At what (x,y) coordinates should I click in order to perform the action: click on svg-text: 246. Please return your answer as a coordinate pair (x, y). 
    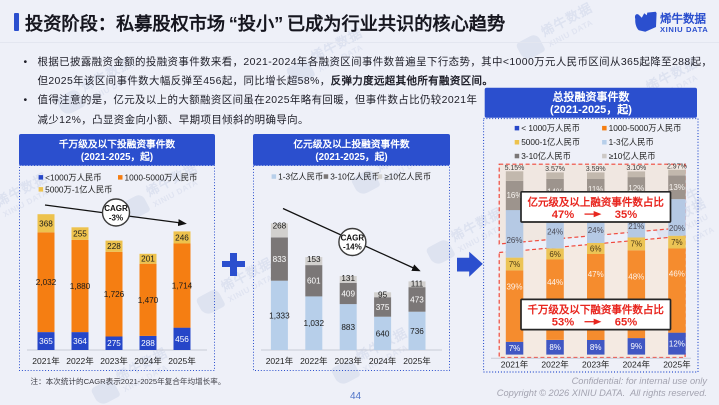
    Looking at the image, I should click on (182, 237).